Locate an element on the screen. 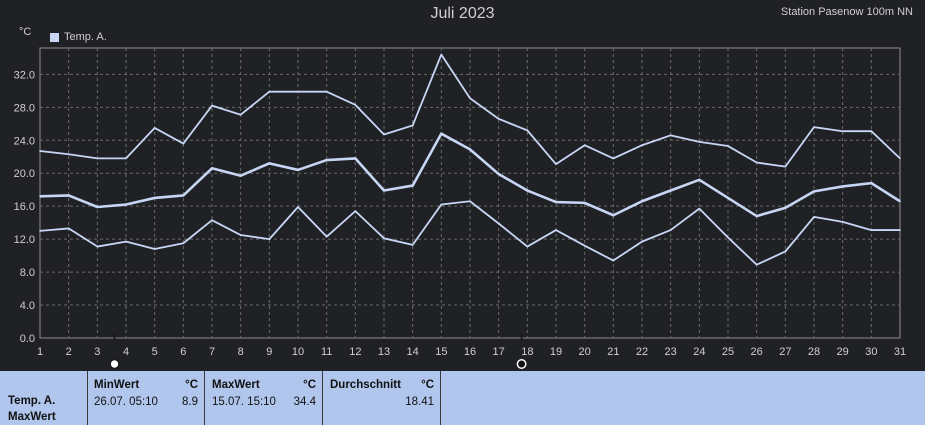 This screenshot has height=425, width=925. avg-value: 18.41 is located at coordinates (419, 402).